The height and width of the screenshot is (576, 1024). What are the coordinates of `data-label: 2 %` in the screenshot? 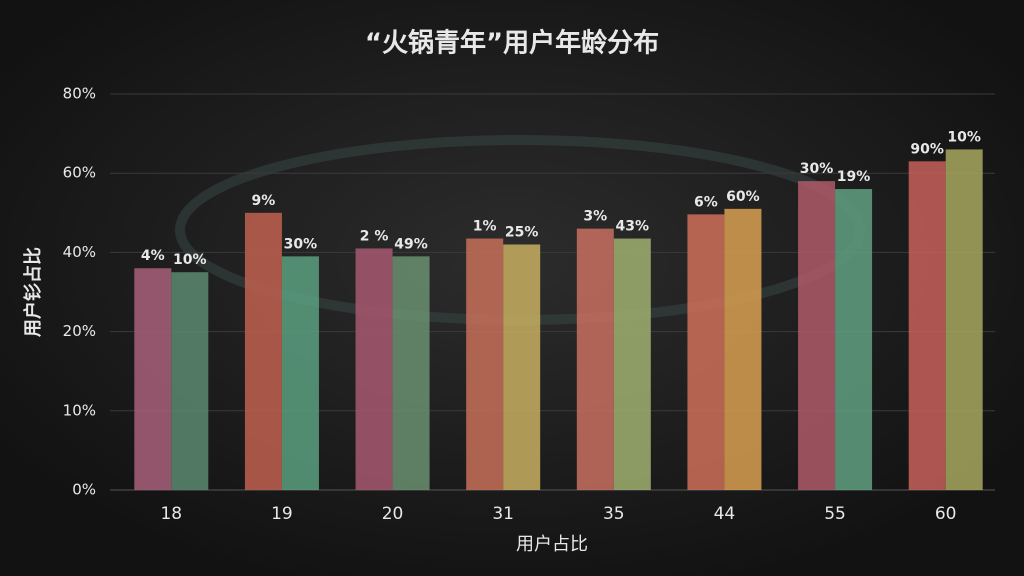 It's located at (374, 236).